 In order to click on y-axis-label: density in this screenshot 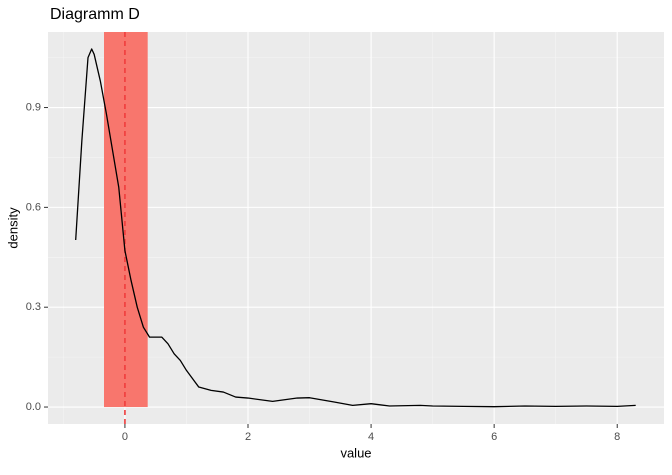, I will do `click(12, 228)`.